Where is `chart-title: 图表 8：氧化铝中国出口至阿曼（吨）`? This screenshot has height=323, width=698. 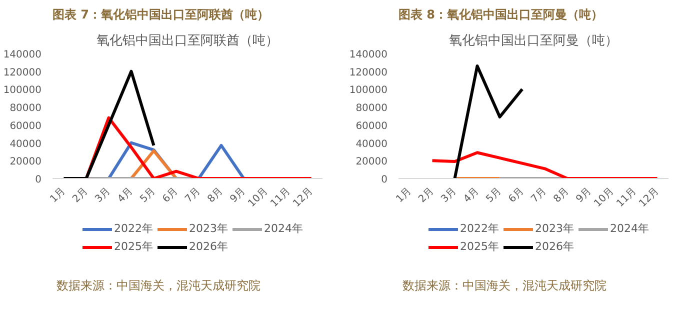
chart-title: 图表 8：氧化铝中国出口至阿曼（吨） is located at coordinates (501, 15).